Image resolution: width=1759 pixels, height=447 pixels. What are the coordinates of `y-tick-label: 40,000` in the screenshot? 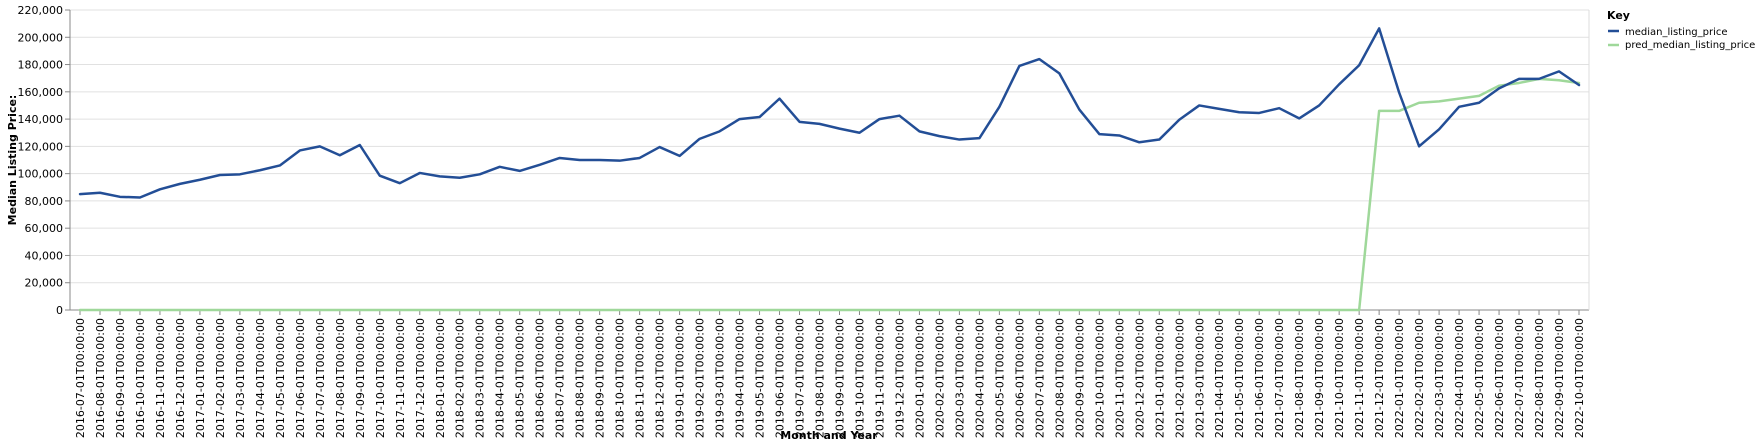 It's located at (44, 255).